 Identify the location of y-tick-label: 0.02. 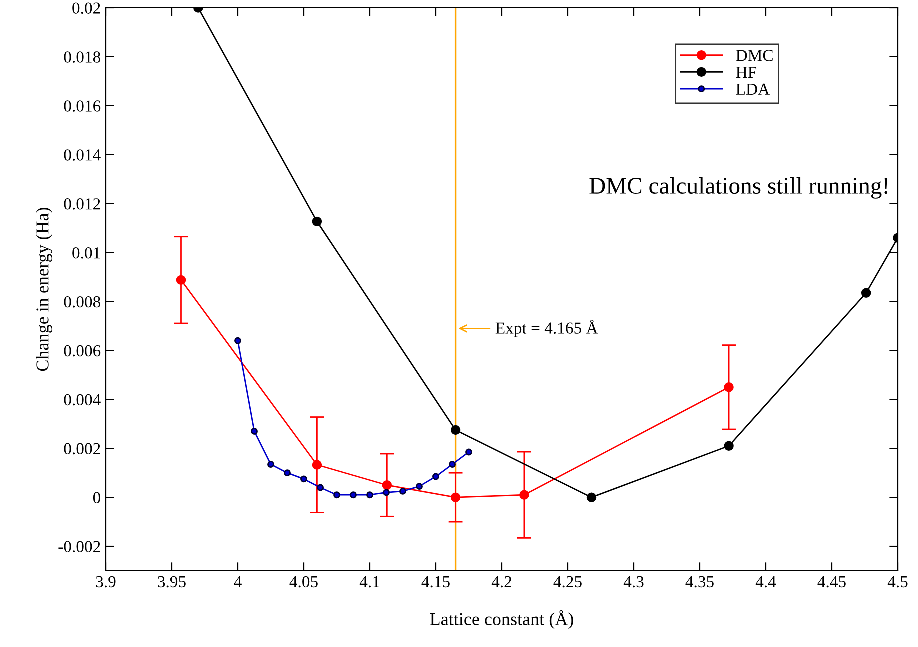
(86, 8).